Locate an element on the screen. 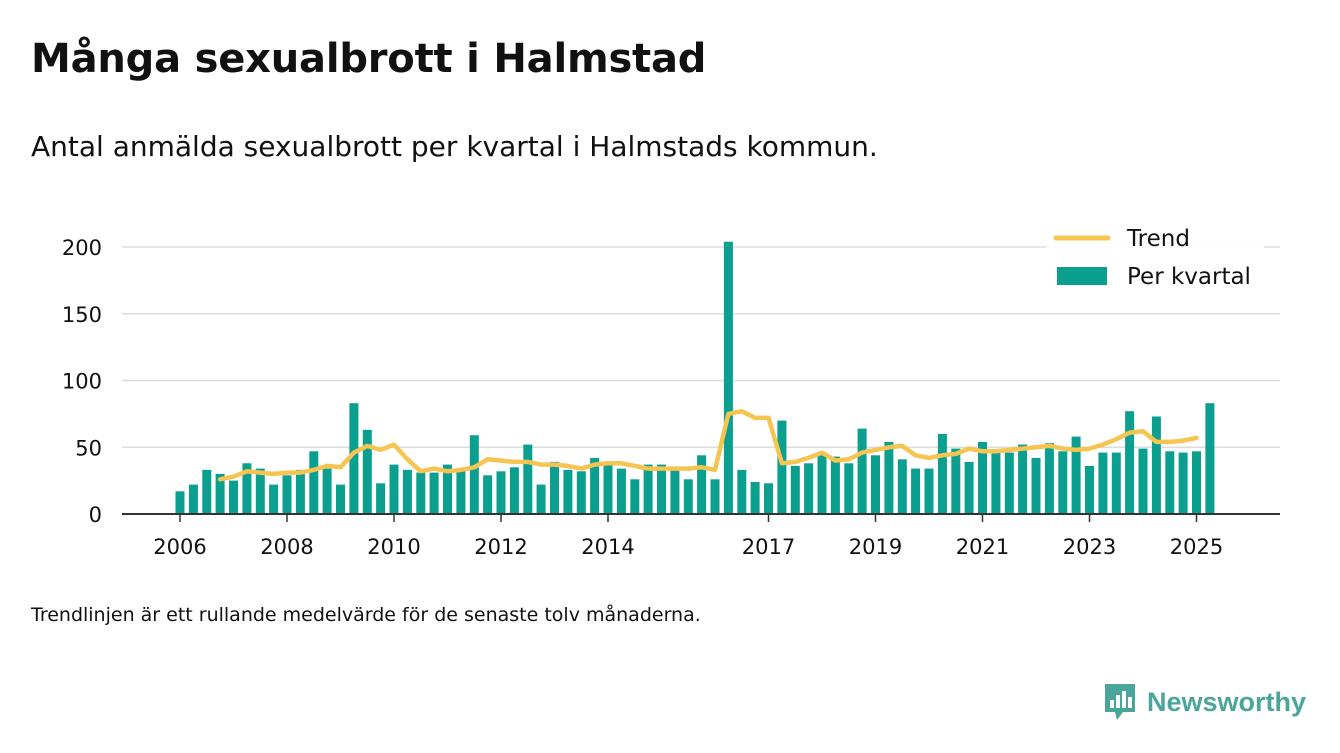 This screenshot has width=1340, height=753. newsworthy-logo-icon is located at coordinates (1120, 702).